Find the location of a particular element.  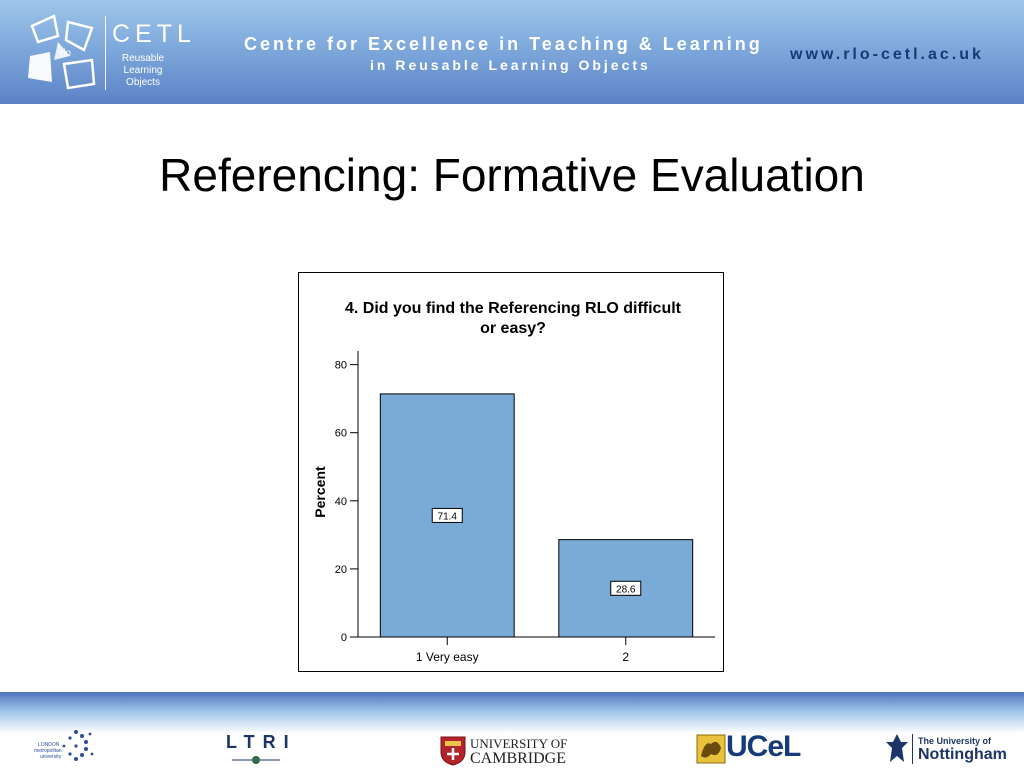

y-tick-label: 0 is located at coordinates (344, 638).